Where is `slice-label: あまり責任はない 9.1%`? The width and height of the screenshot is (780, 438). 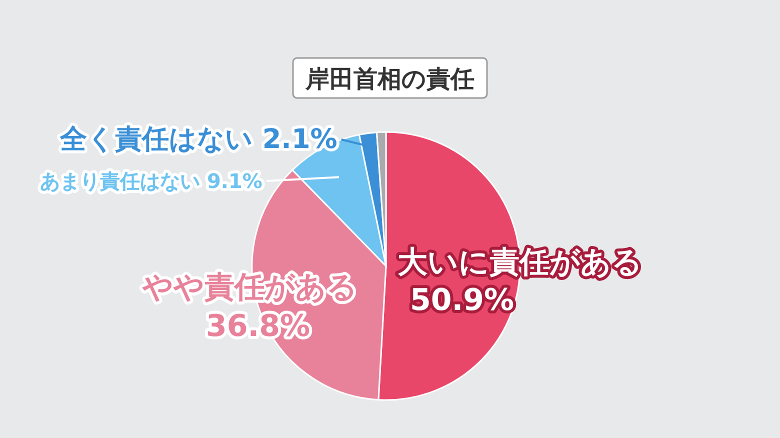 slice-label: あまり責任はない 9.1% is located at coordinates (151, 181).